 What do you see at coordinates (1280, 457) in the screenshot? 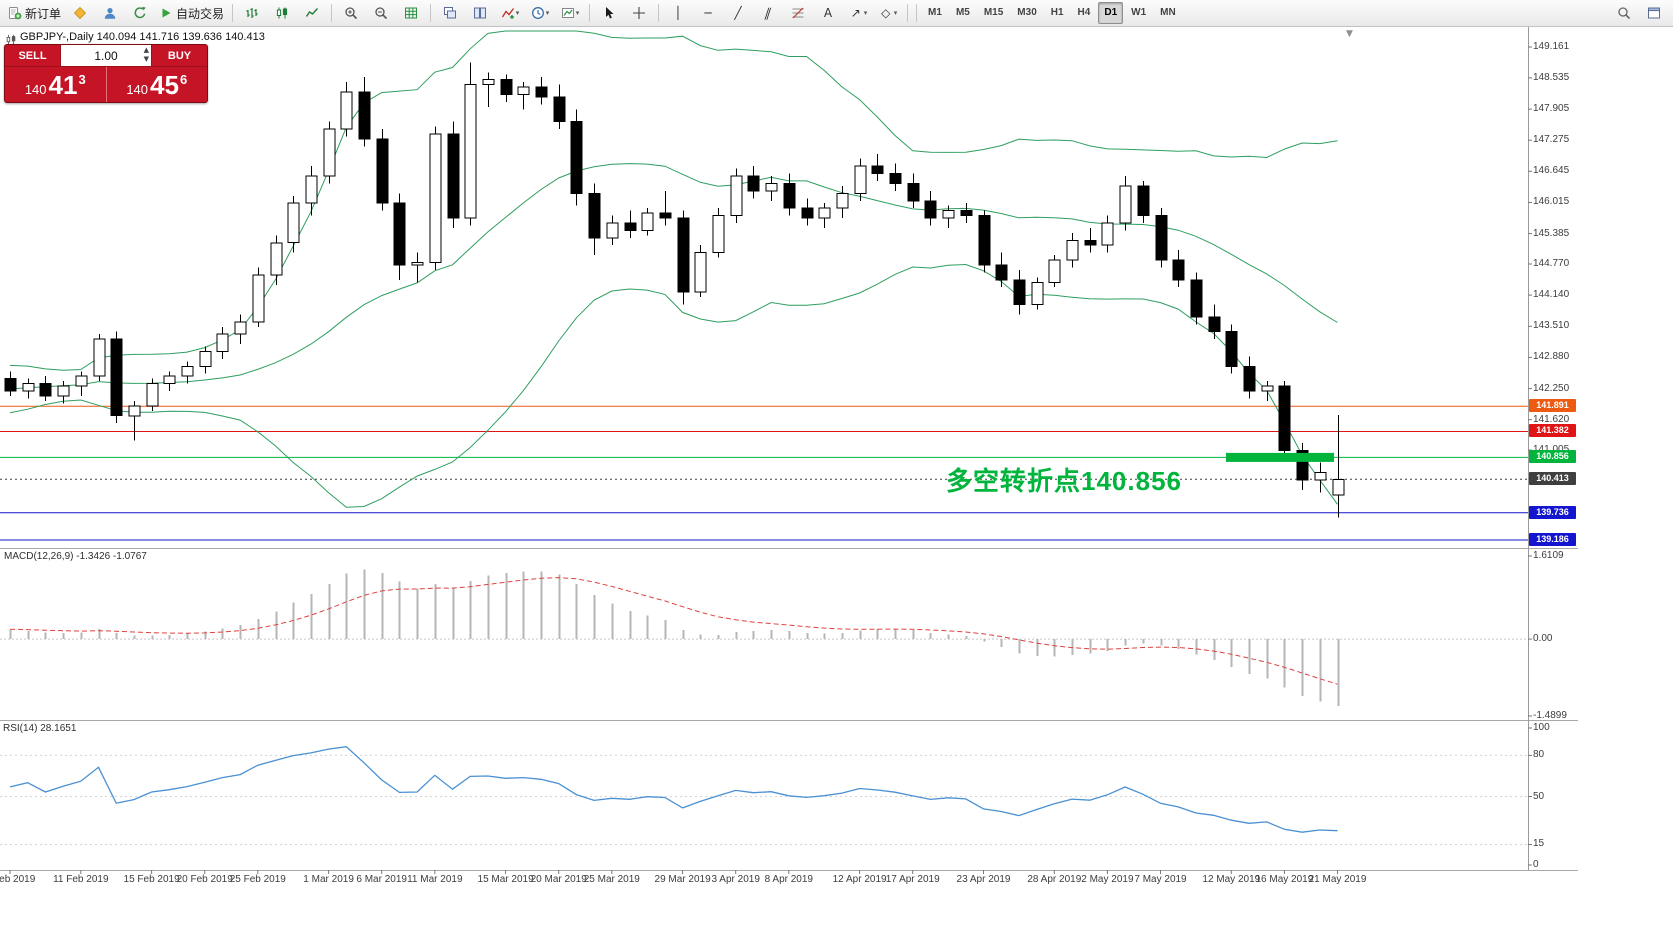
I see `support-highlight-bar` at bounding box center [1280, 457].